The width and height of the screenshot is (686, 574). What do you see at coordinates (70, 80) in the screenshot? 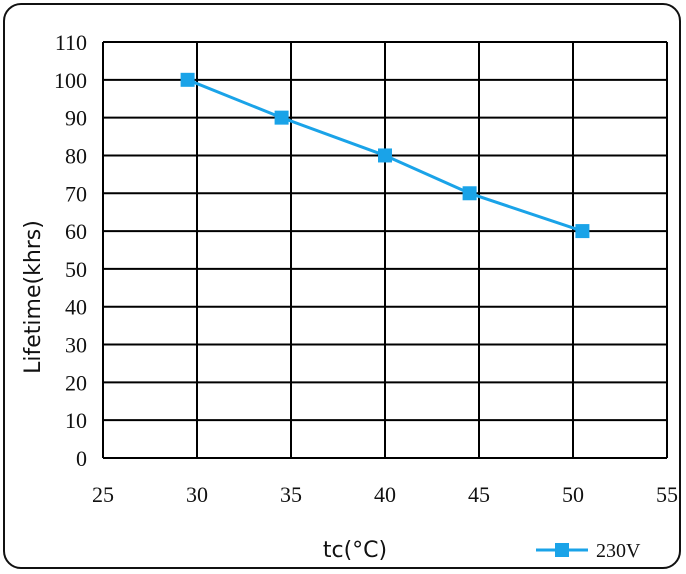
I see `y-tick-label: 100` at bounding box center [70, 80].